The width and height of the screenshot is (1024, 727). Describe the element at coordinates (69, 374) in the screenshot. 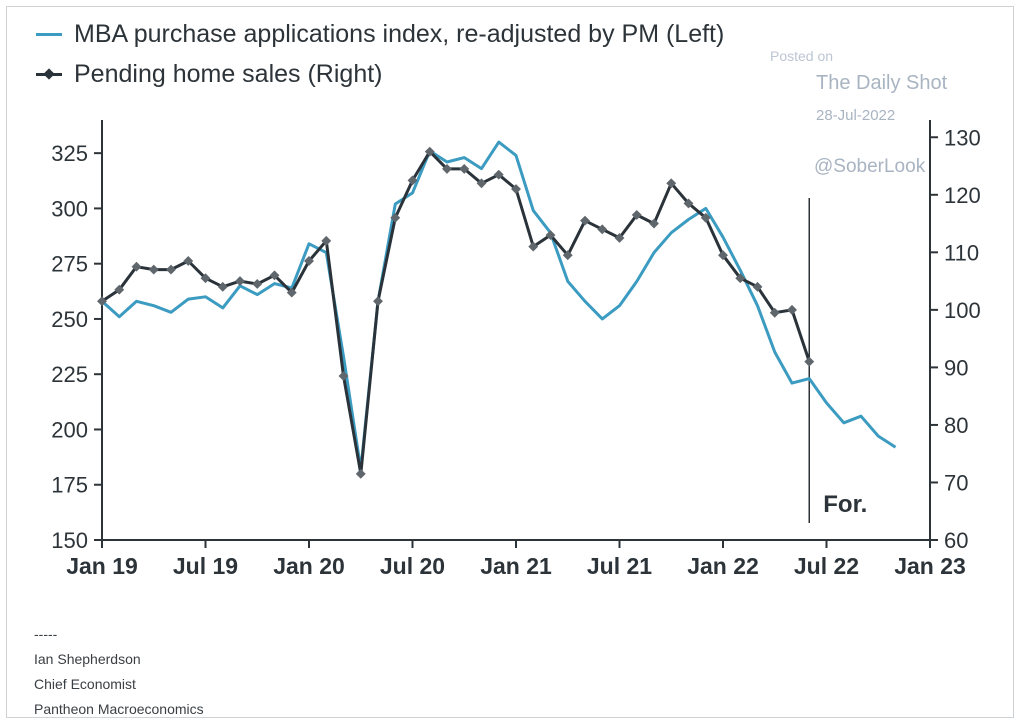

I see `y-left-tick-label: 225` at that location.